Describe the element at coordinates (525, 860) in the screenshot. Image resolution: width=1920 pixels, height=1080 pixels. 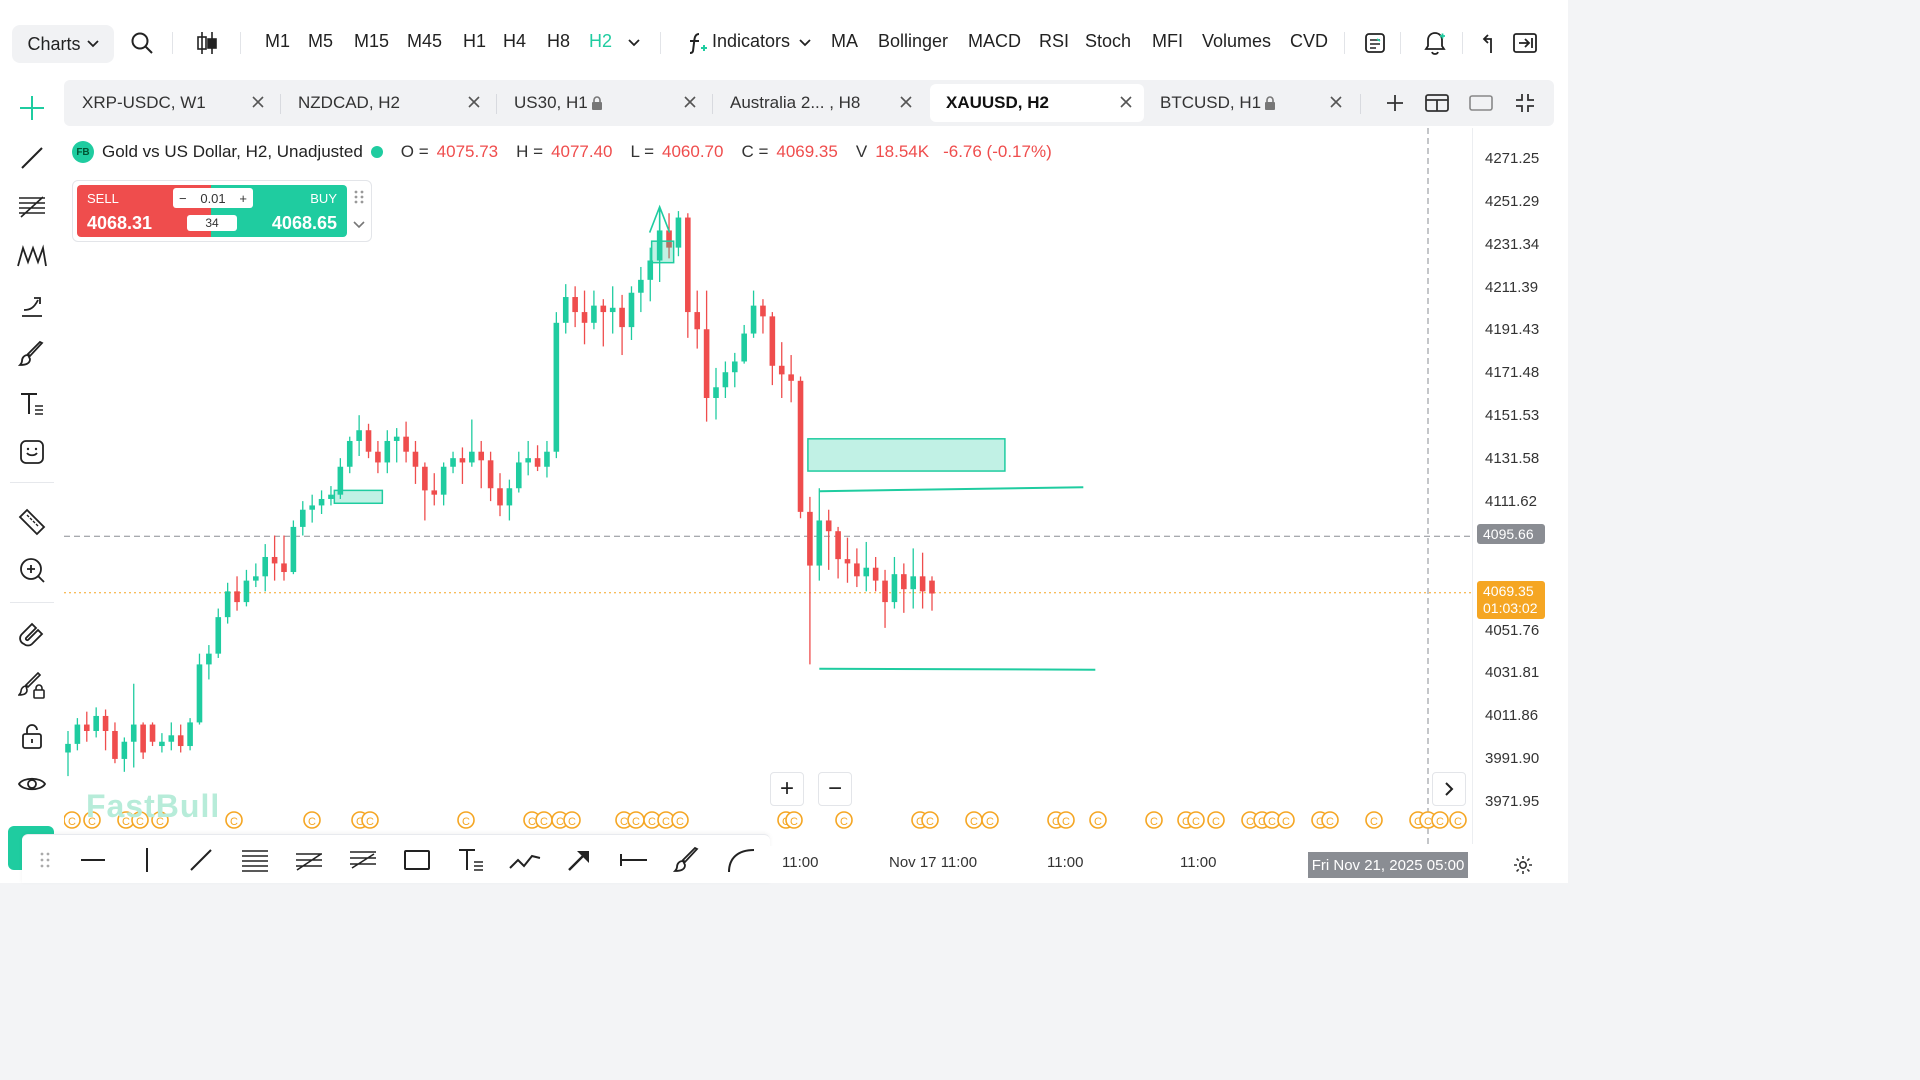
I see `polyline-icon` at that location.